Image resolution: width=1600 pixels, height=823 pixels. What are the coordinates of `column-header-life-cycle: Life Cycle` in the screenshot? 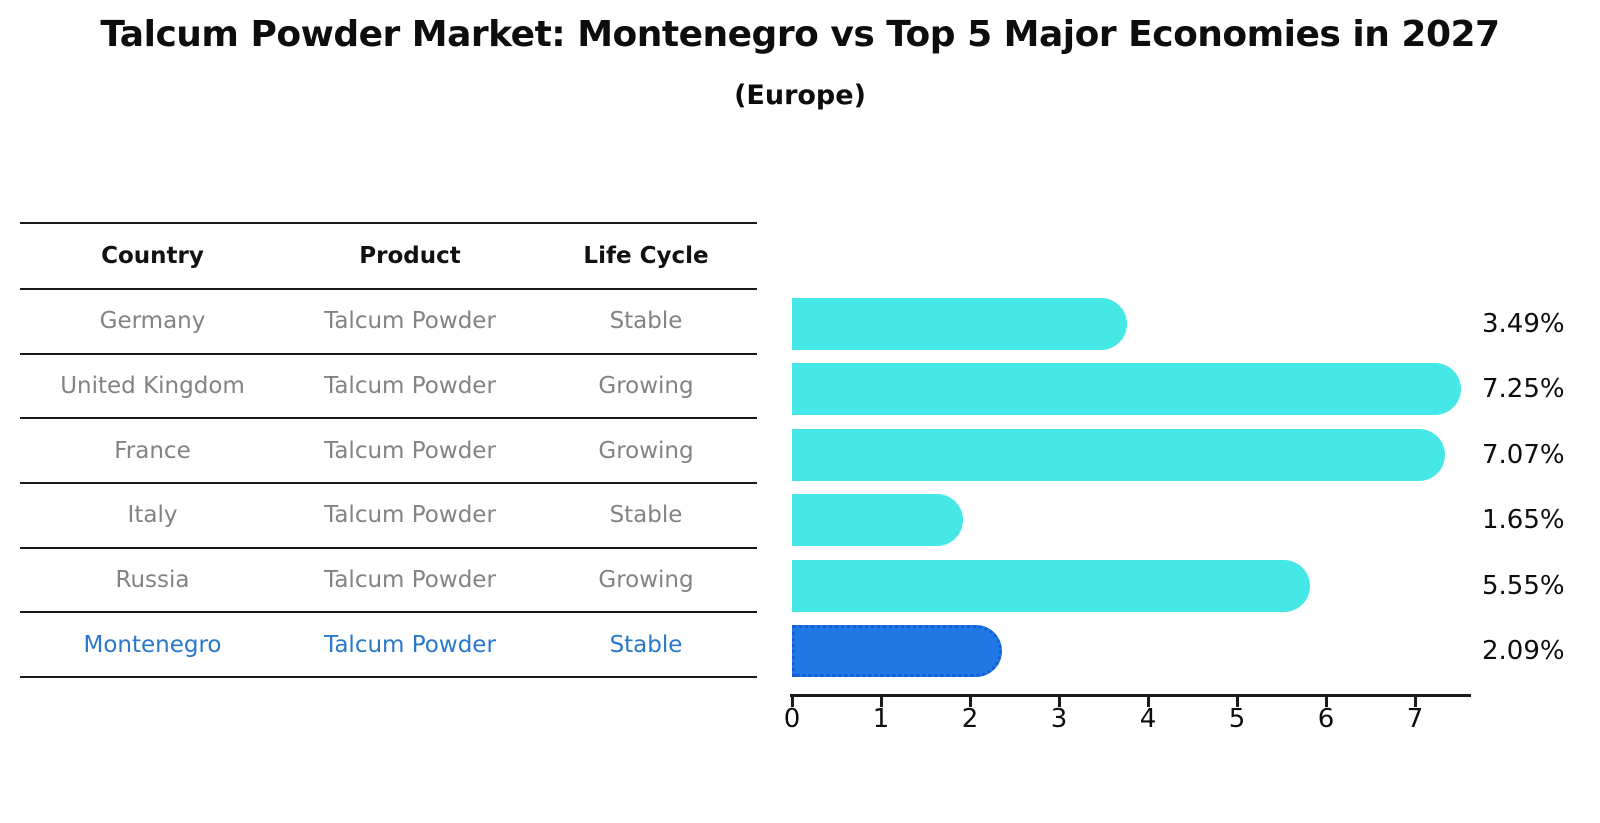 It's located at (646, 256).